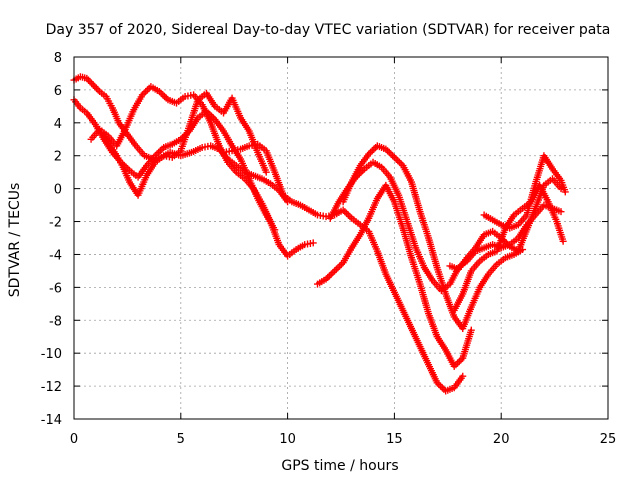  I want to click on y-tick-label: -4, so click(55, 255).